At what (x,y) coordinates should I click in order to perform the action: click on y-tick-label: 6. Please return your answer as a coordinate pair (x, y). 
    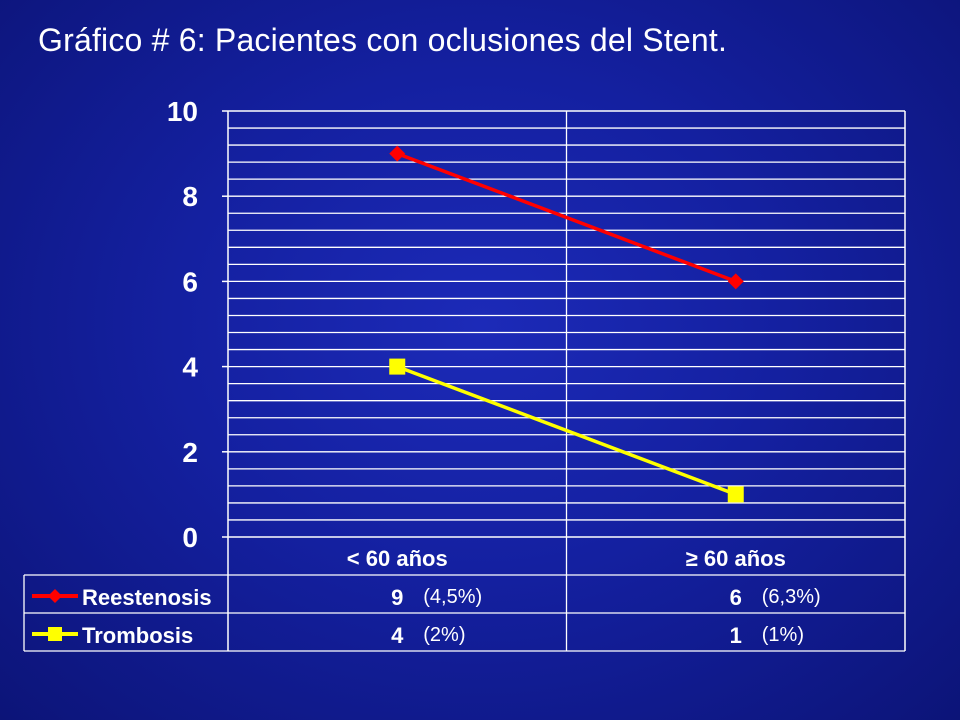
    Looking at the image, I should click on (190, 281).